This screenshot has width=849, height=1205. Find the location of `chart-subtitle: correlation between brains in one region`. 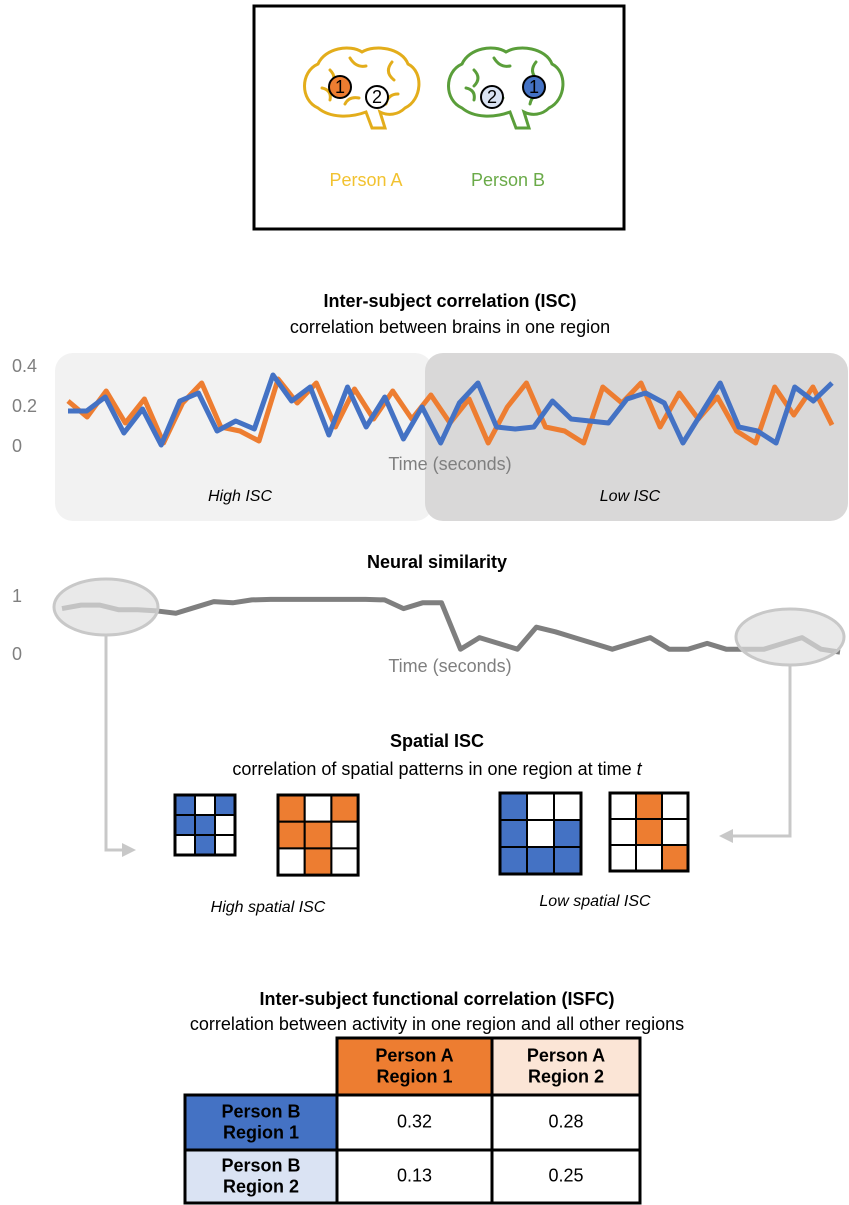

chart-subtitle: correlation between brains in one region is located at coordinates (450, 327).